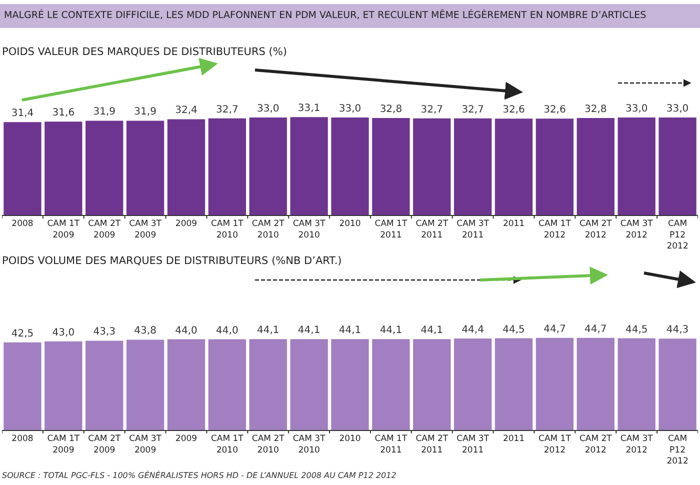 The image size is (700, 485). I want to click on chart-title: MALGRÉ LE CONTEXTE DIFFICILE, LES MDD PLAFONNENT EN PDM VALEUR, ET RECULENT MÊME LÉGÈREMENT EN NOMBRE D’ARTICLES, so click(350, 16).